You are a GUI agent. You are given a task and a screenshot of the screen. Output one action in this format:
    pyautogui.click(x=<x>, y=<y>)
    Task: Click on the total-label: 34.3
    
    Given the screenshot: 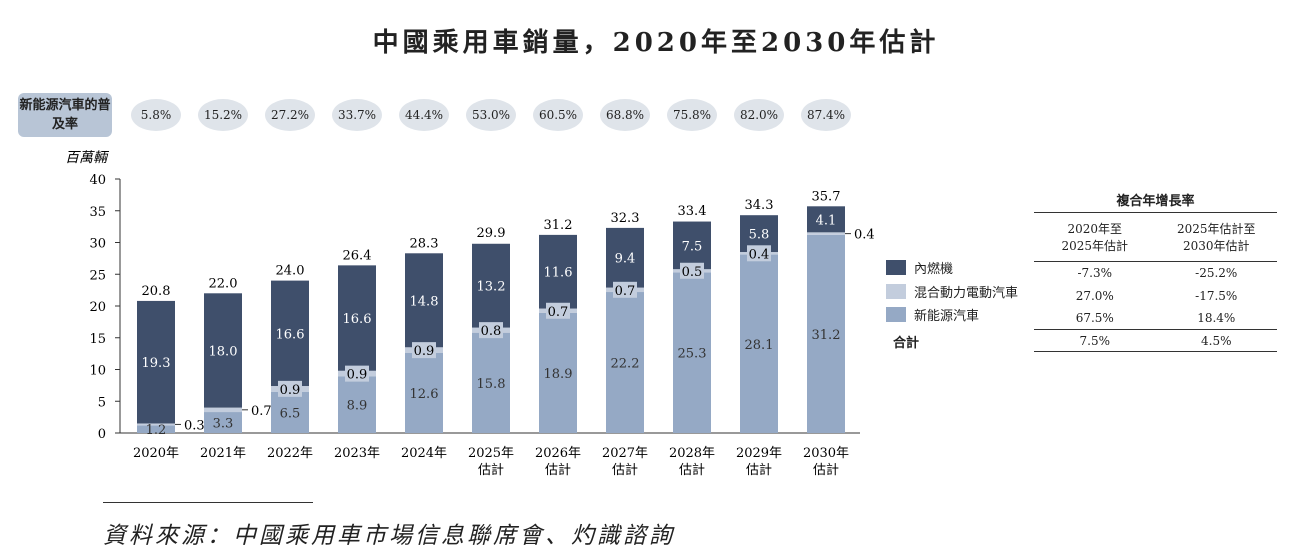 What is the action you would take?
    pyautogui.click(x=759, y=205)
    